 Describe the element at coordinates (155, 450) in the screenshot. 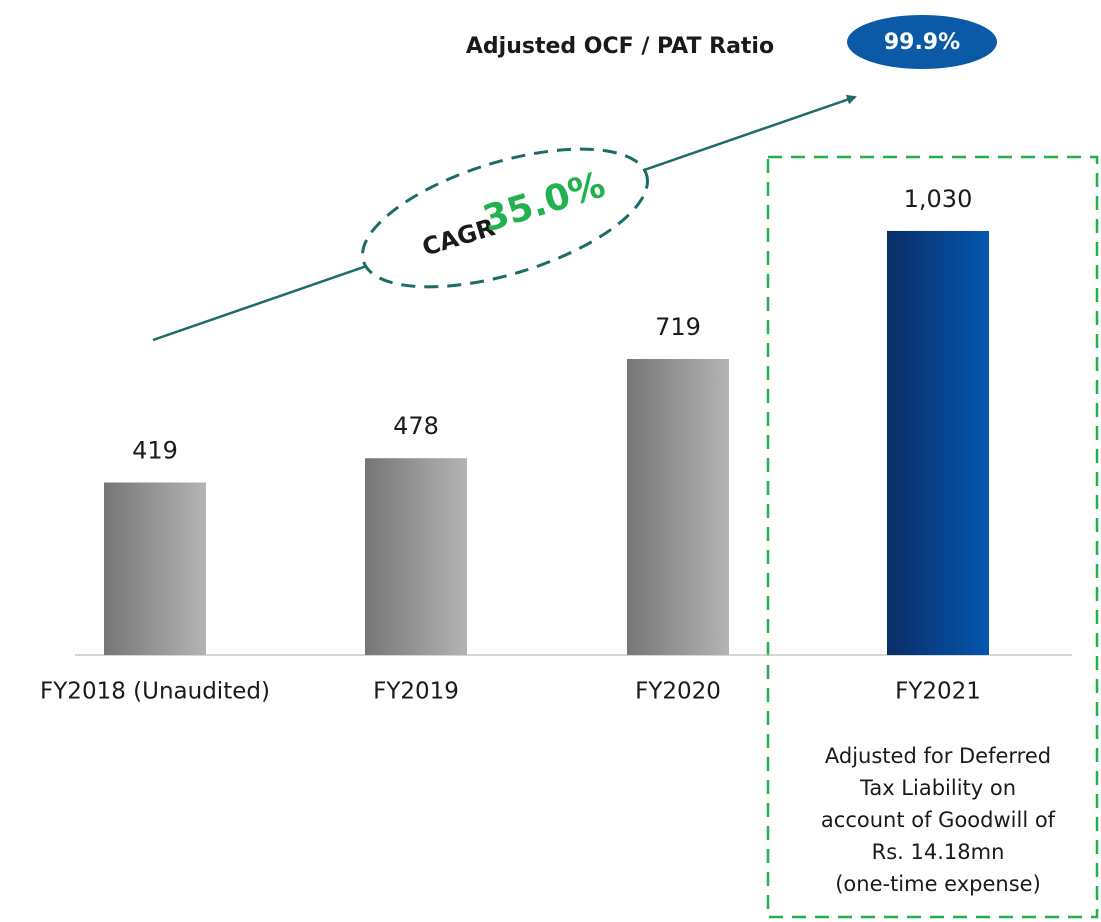

I see `value-label: 419` at that location.